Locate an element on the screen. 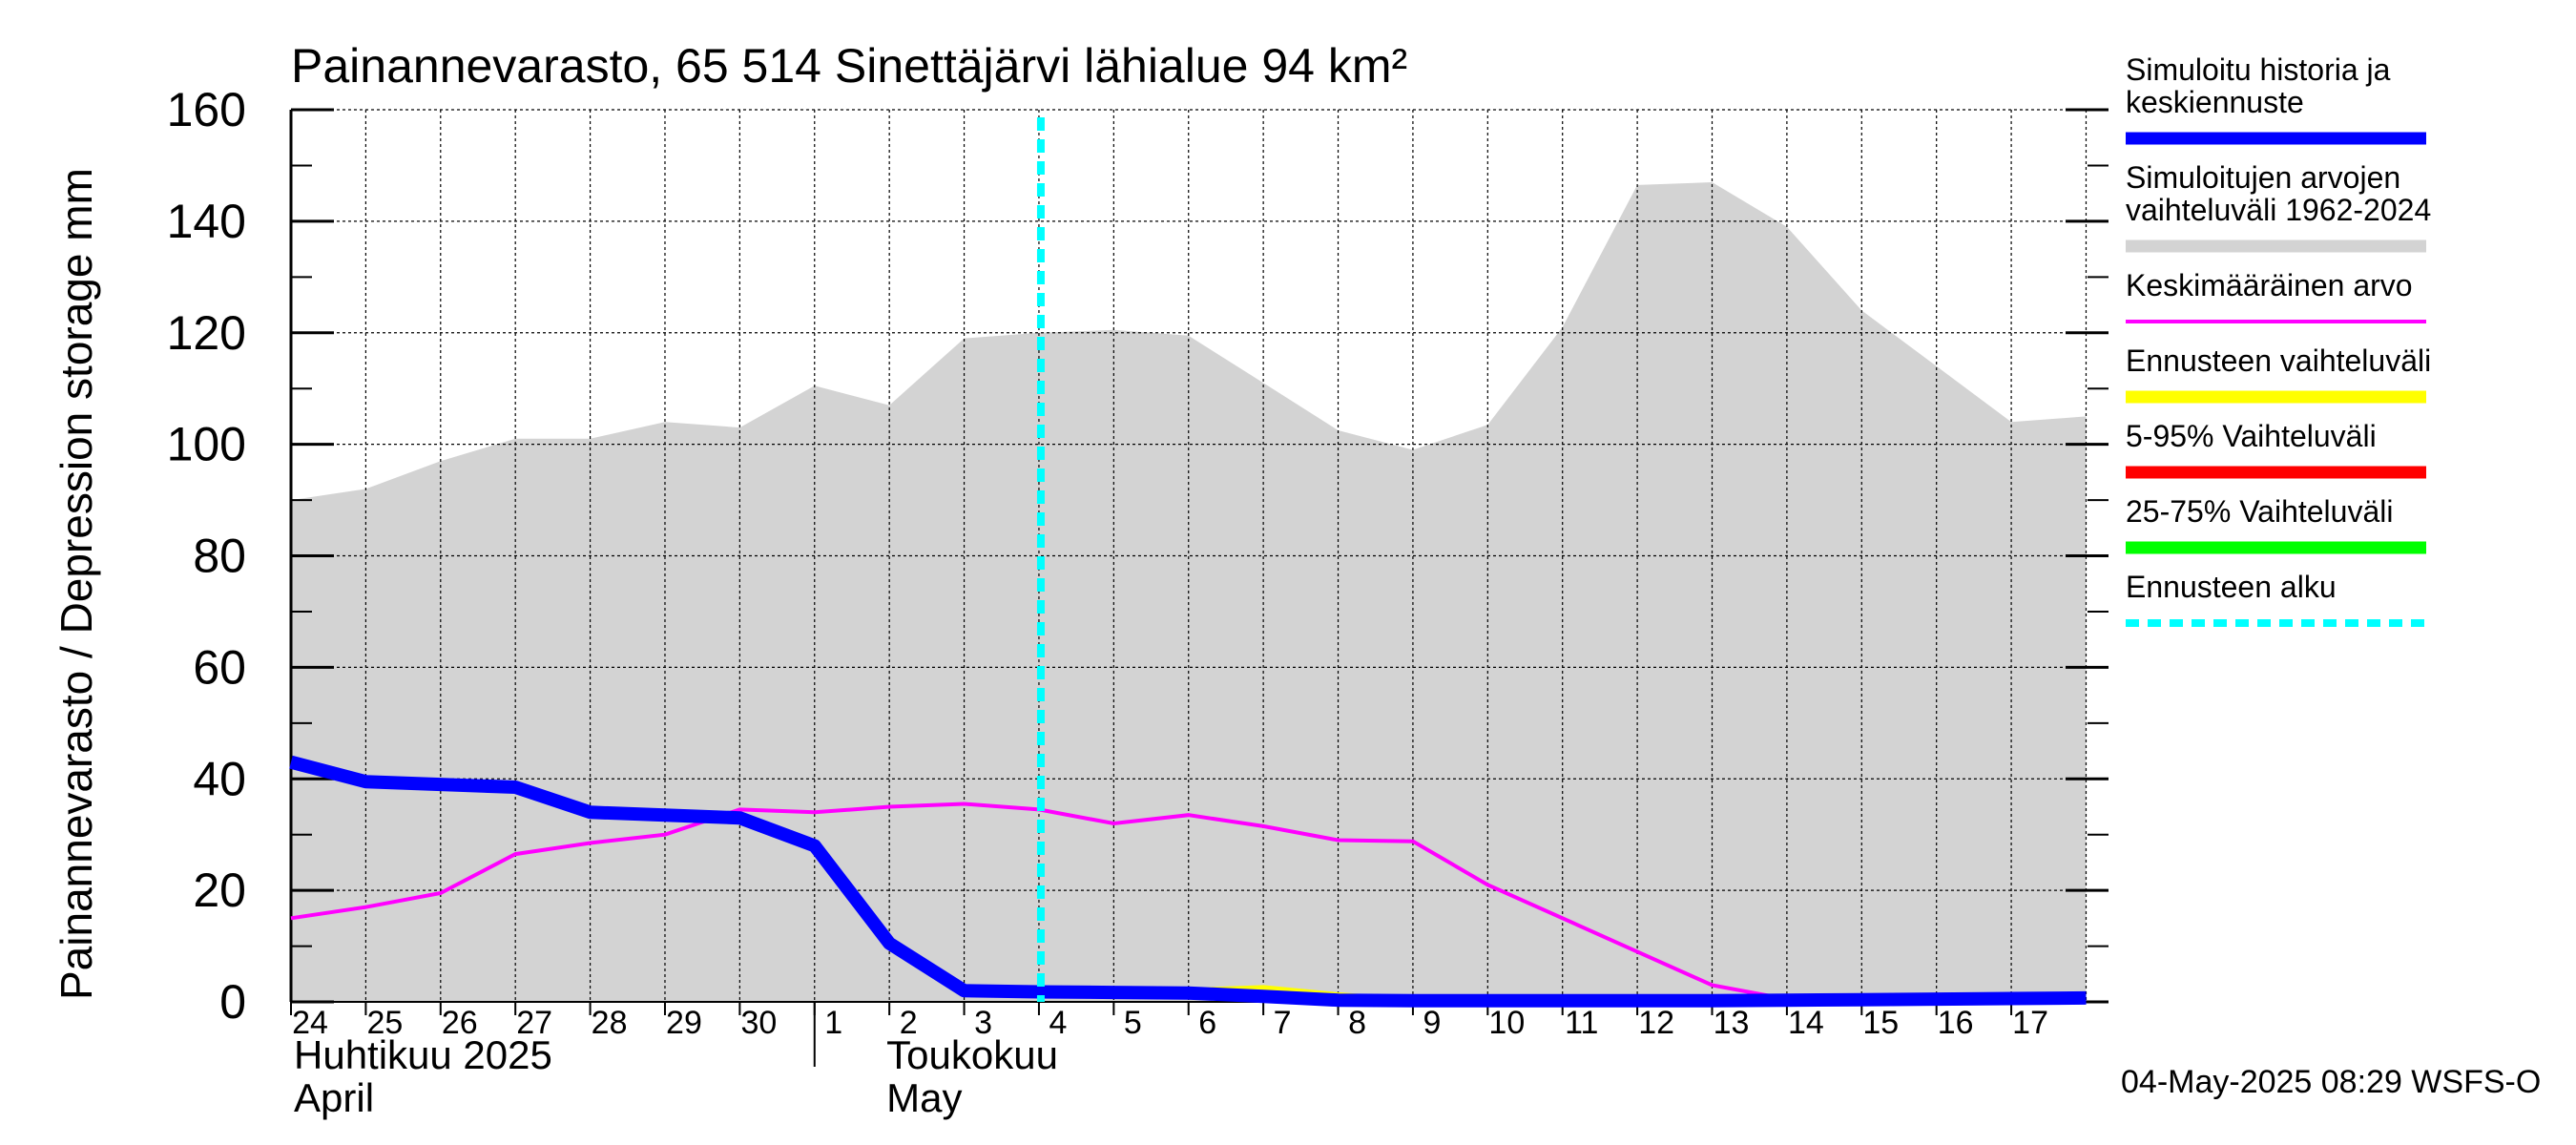  x-tick-label: 2 is located at coordinates (909, 1023).